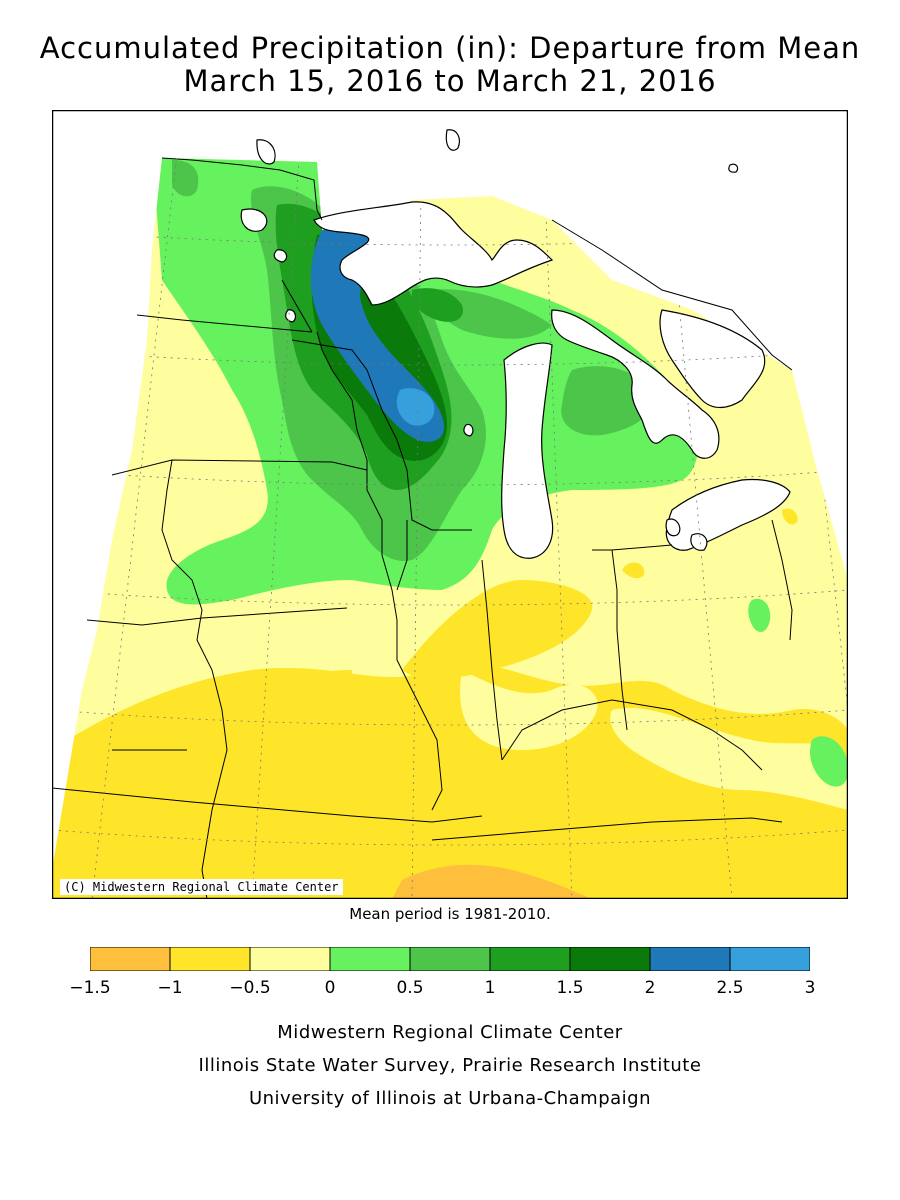 Image resolution: width=900 pixels, height=1200 pixels. What do you see at coordinates (433, 253) in the screenshot?
I see `lake-superior` at bounding box center [433, 253].